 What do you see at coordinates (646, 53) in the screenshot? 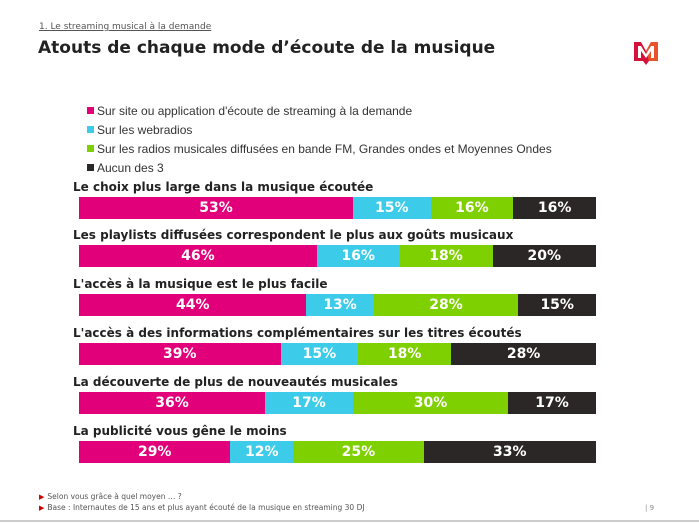
I see `brand-logo` at bounding box center [646, 53].